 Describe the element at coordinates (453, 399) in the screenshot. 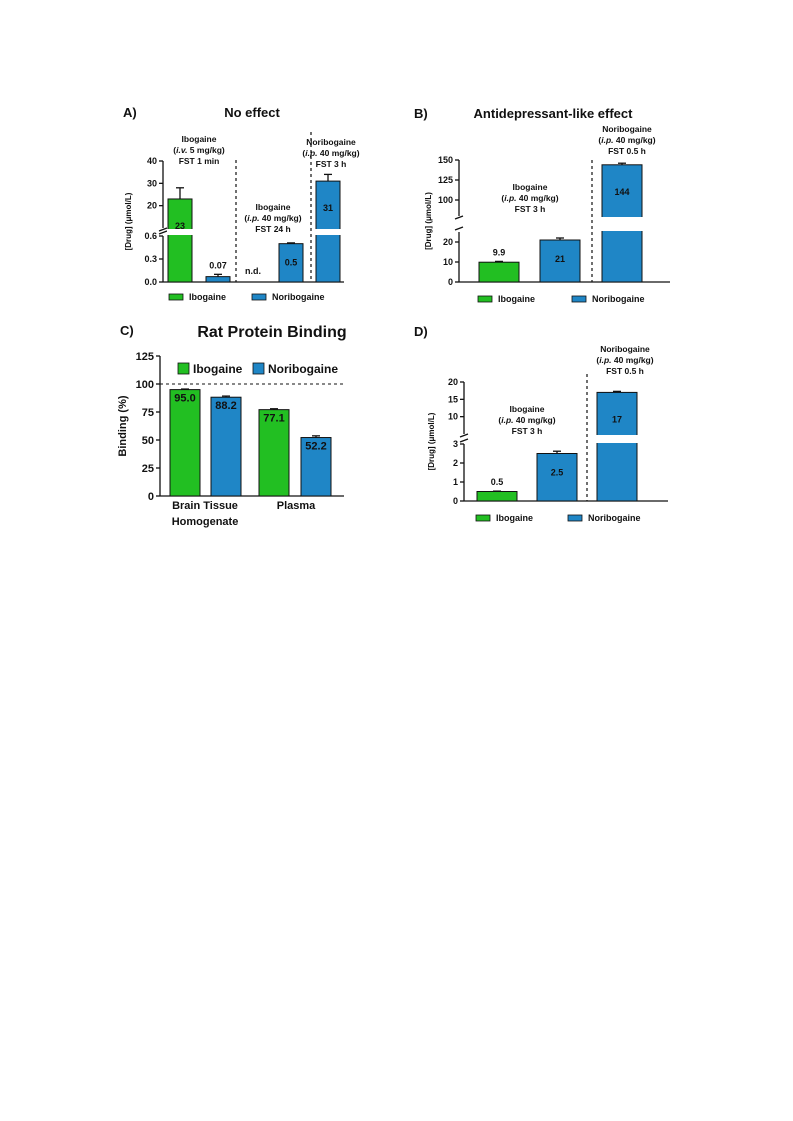

I see `y-tick-label: 15` at that location.